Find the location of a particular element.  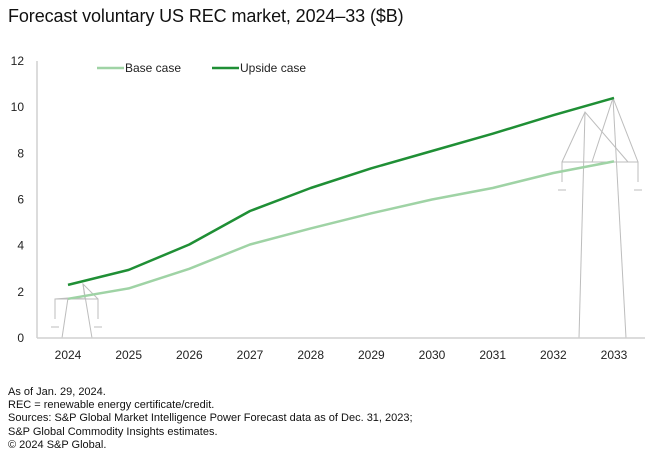

y-tick-labels: 0 2 4 6 8 10 12 is located at coordinates (18, 199).